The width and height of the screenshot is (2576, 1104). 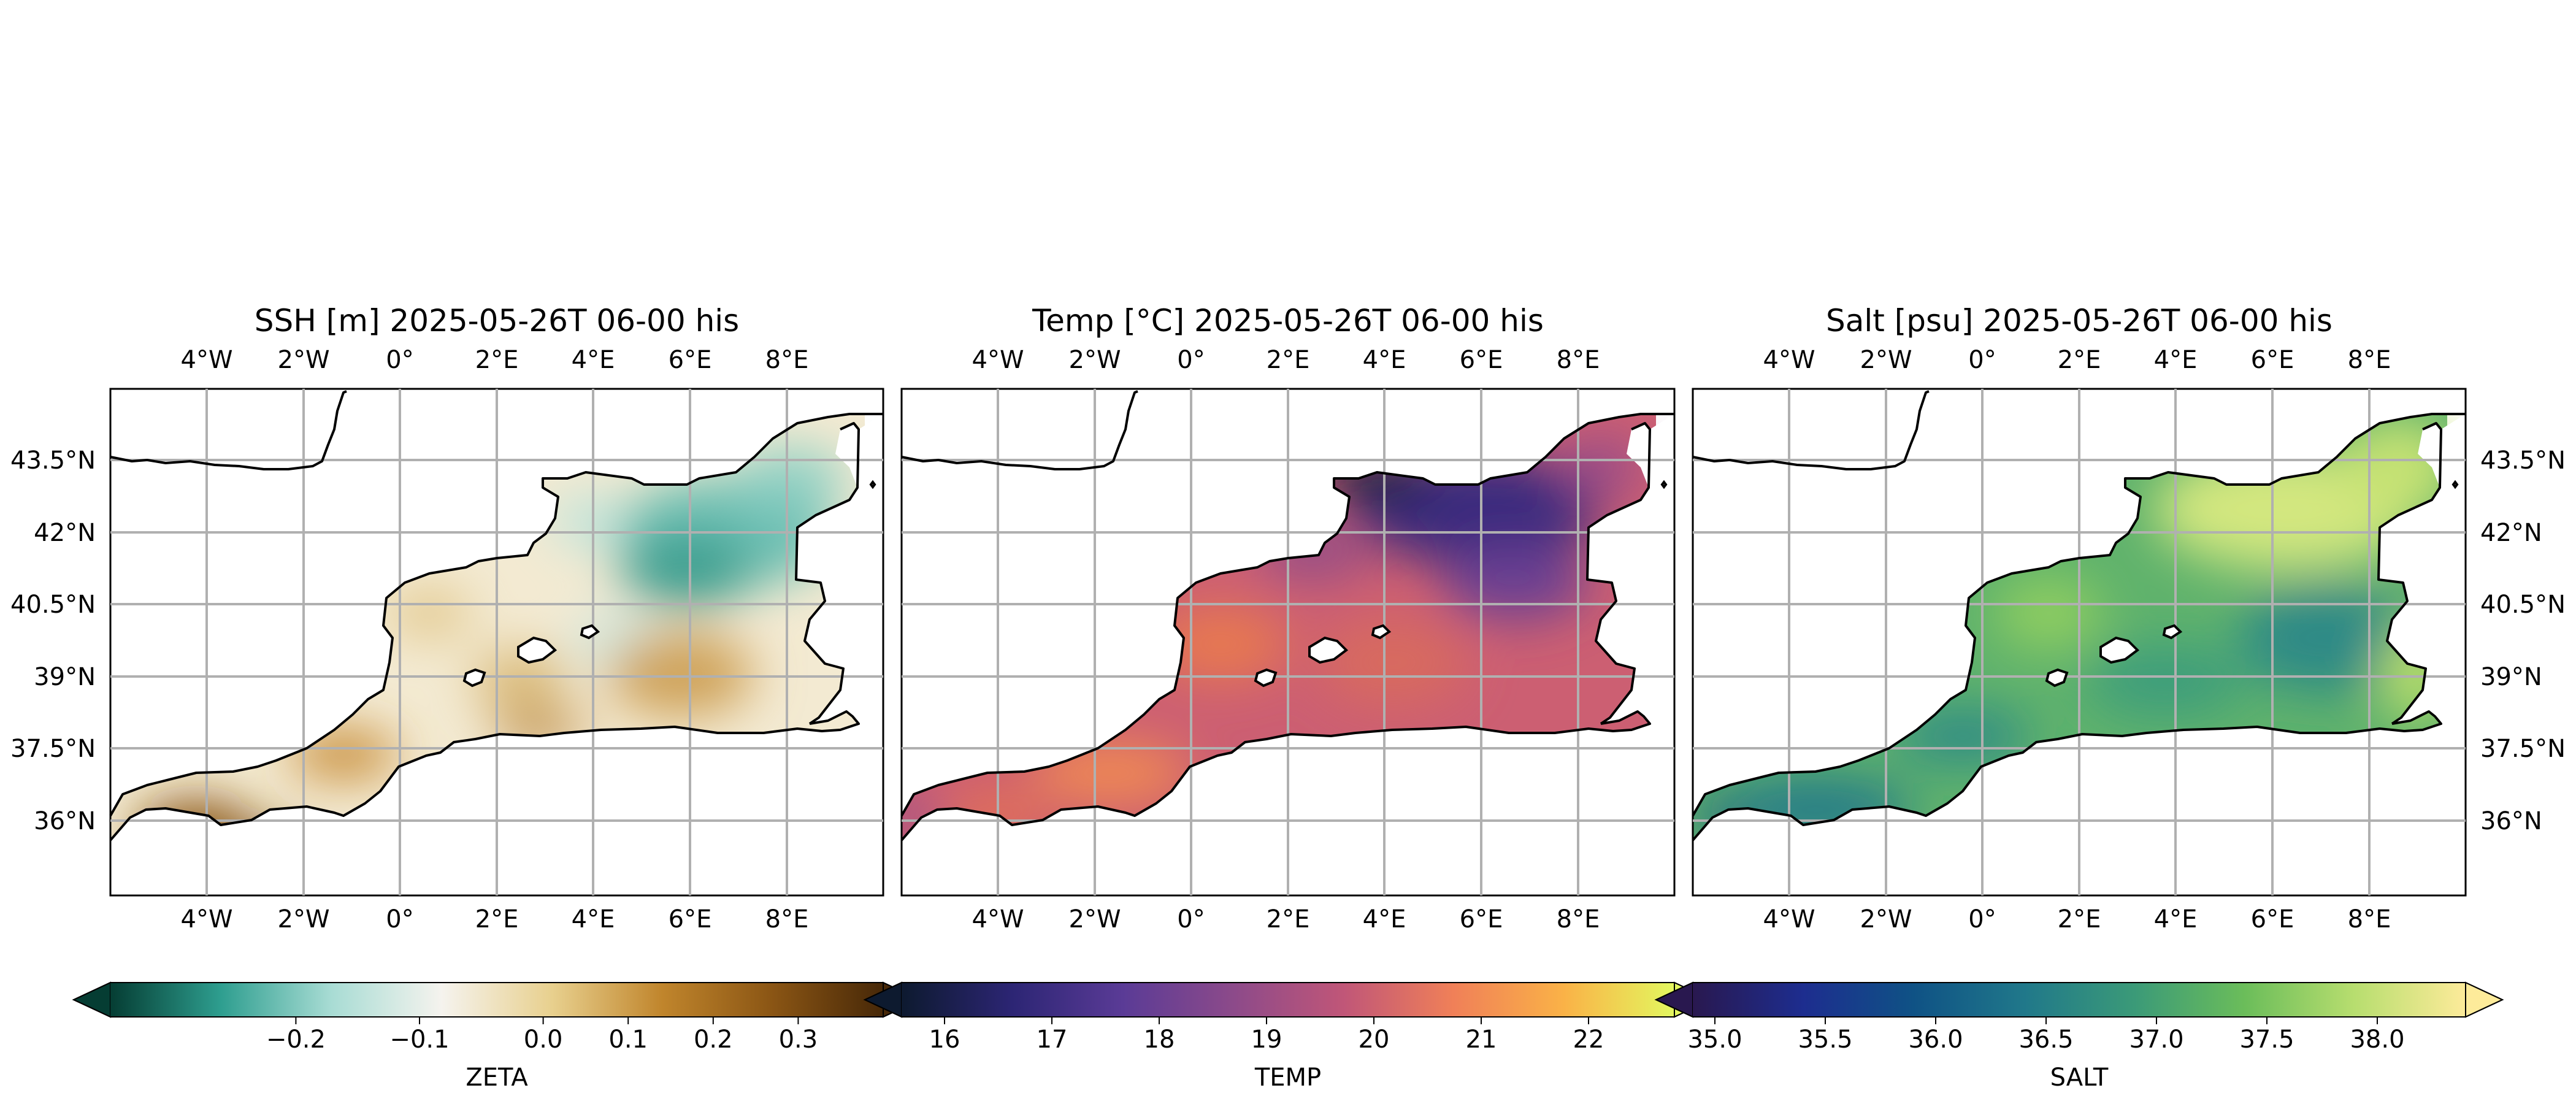 I want to click on colorbar-tick-label: 37.0, so click(x=2156, y=1039).